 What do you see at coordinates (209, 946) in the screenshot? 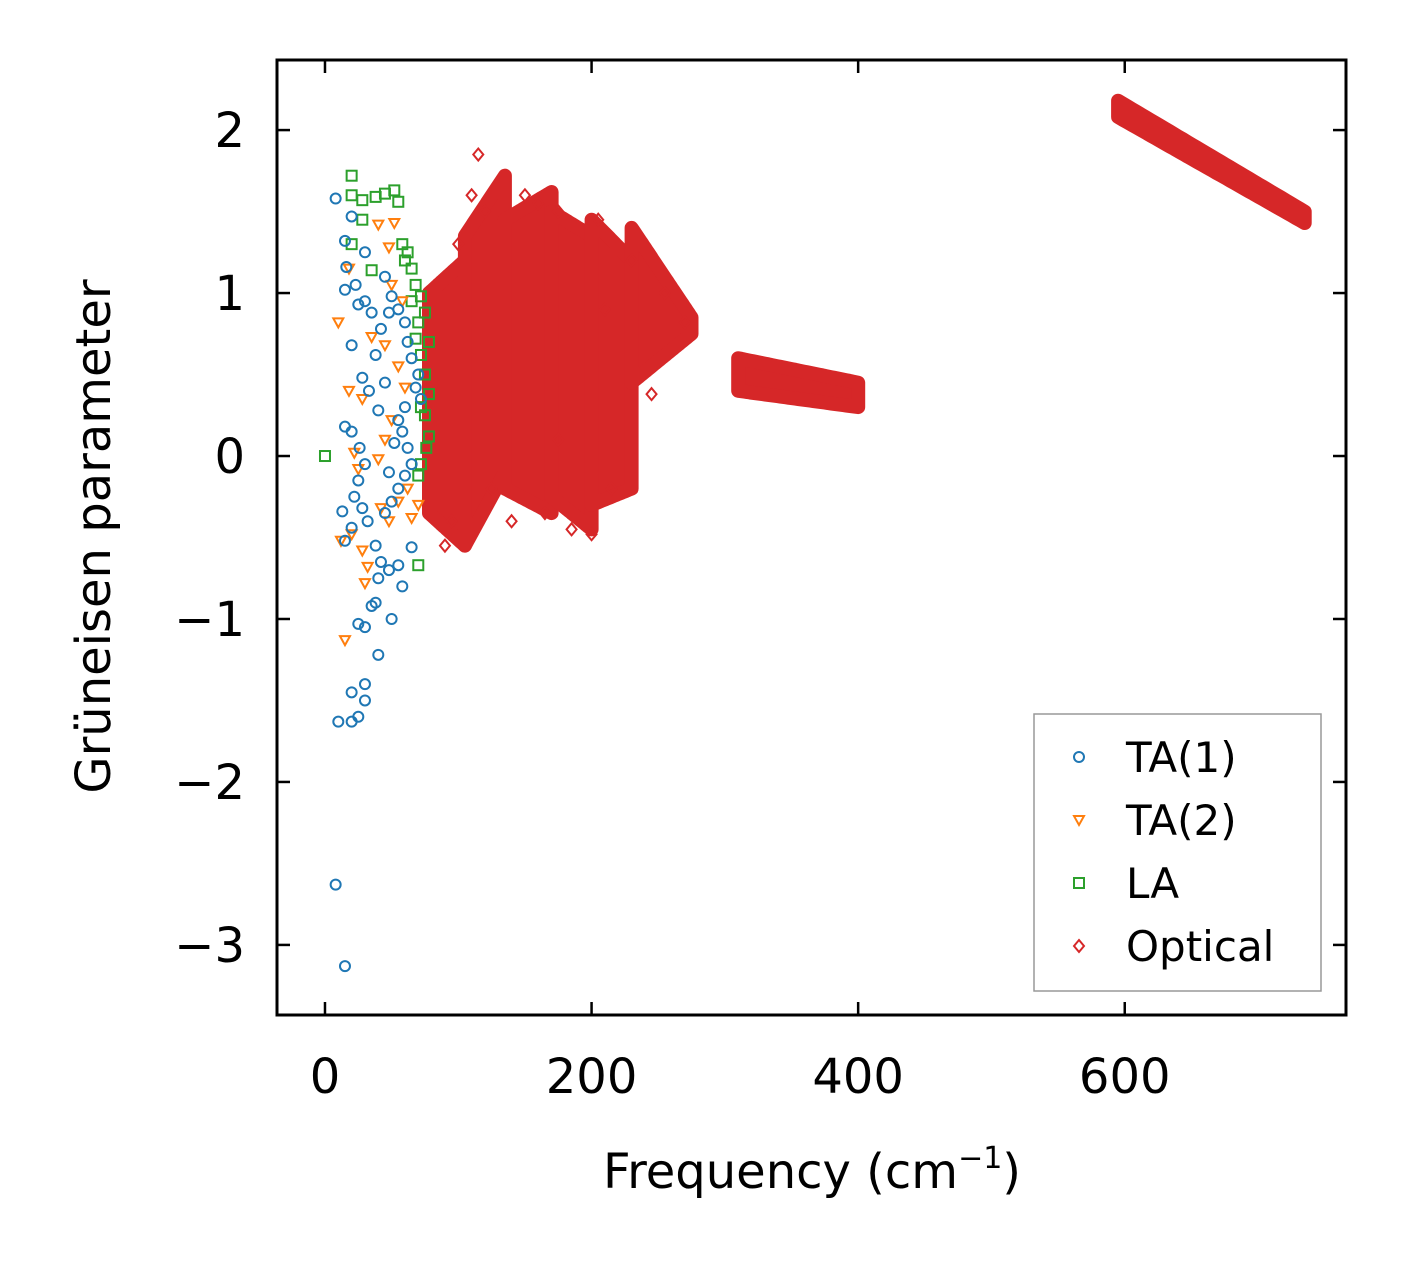
I see `y-tick-label: −3` at bounding box center [209, 946].